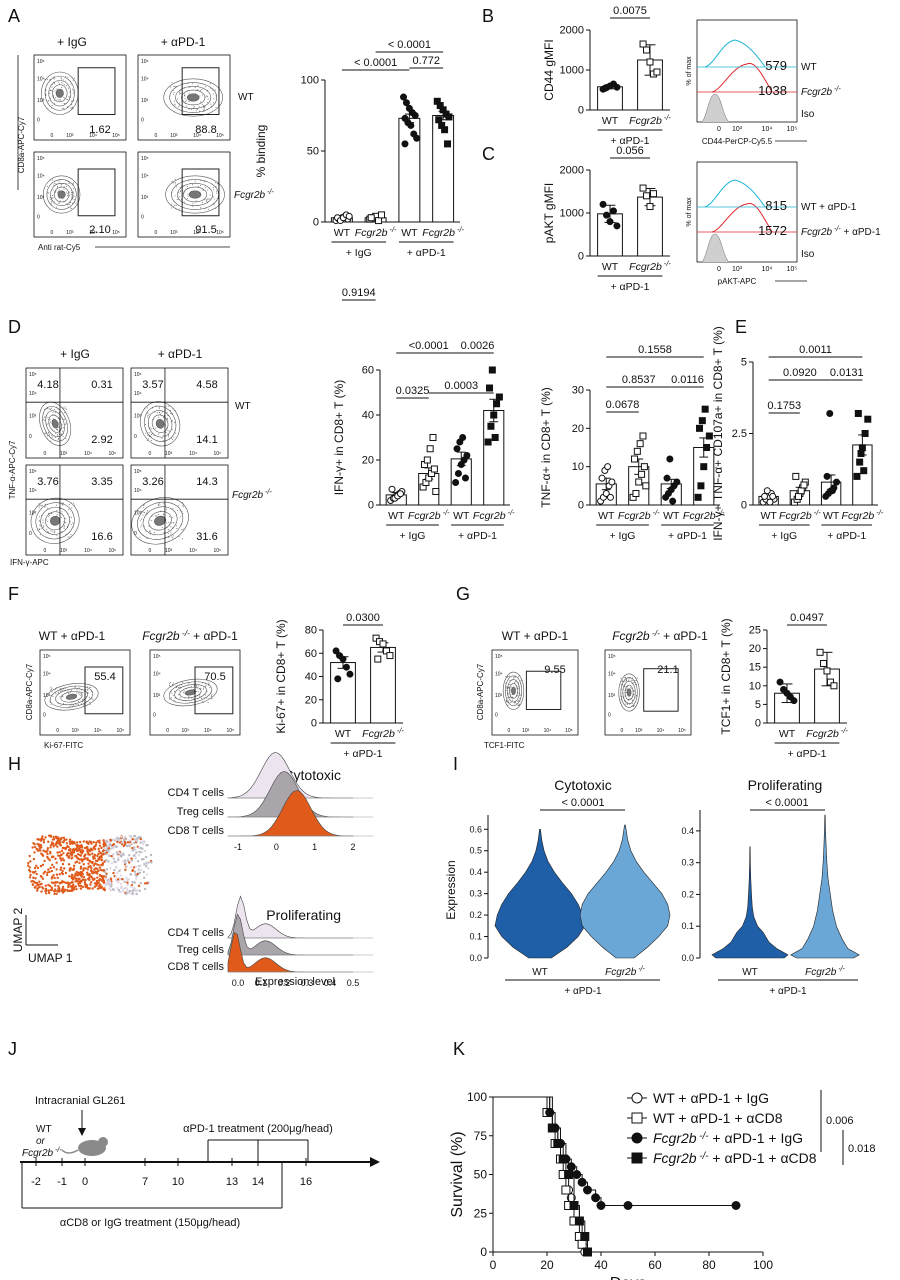 This screenshot has height=1280, width=900. Describe the element at coordinates (475, 894) in the screenshot. I see `y-tick-label: 0.3` at that location.